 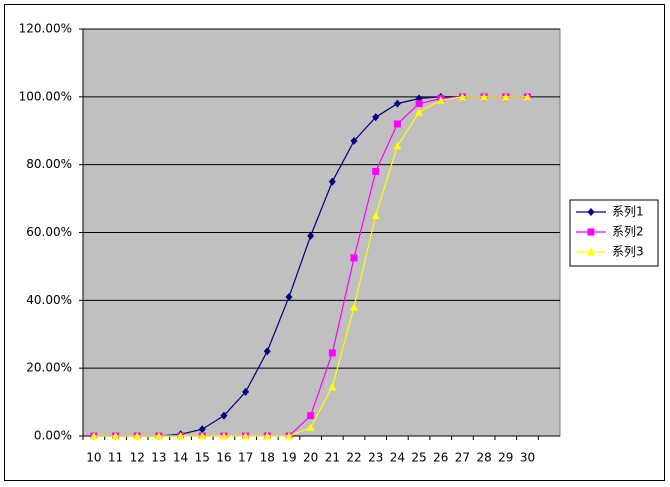 I want to click on x-tick-label: 17, so click(x=245, y=458).